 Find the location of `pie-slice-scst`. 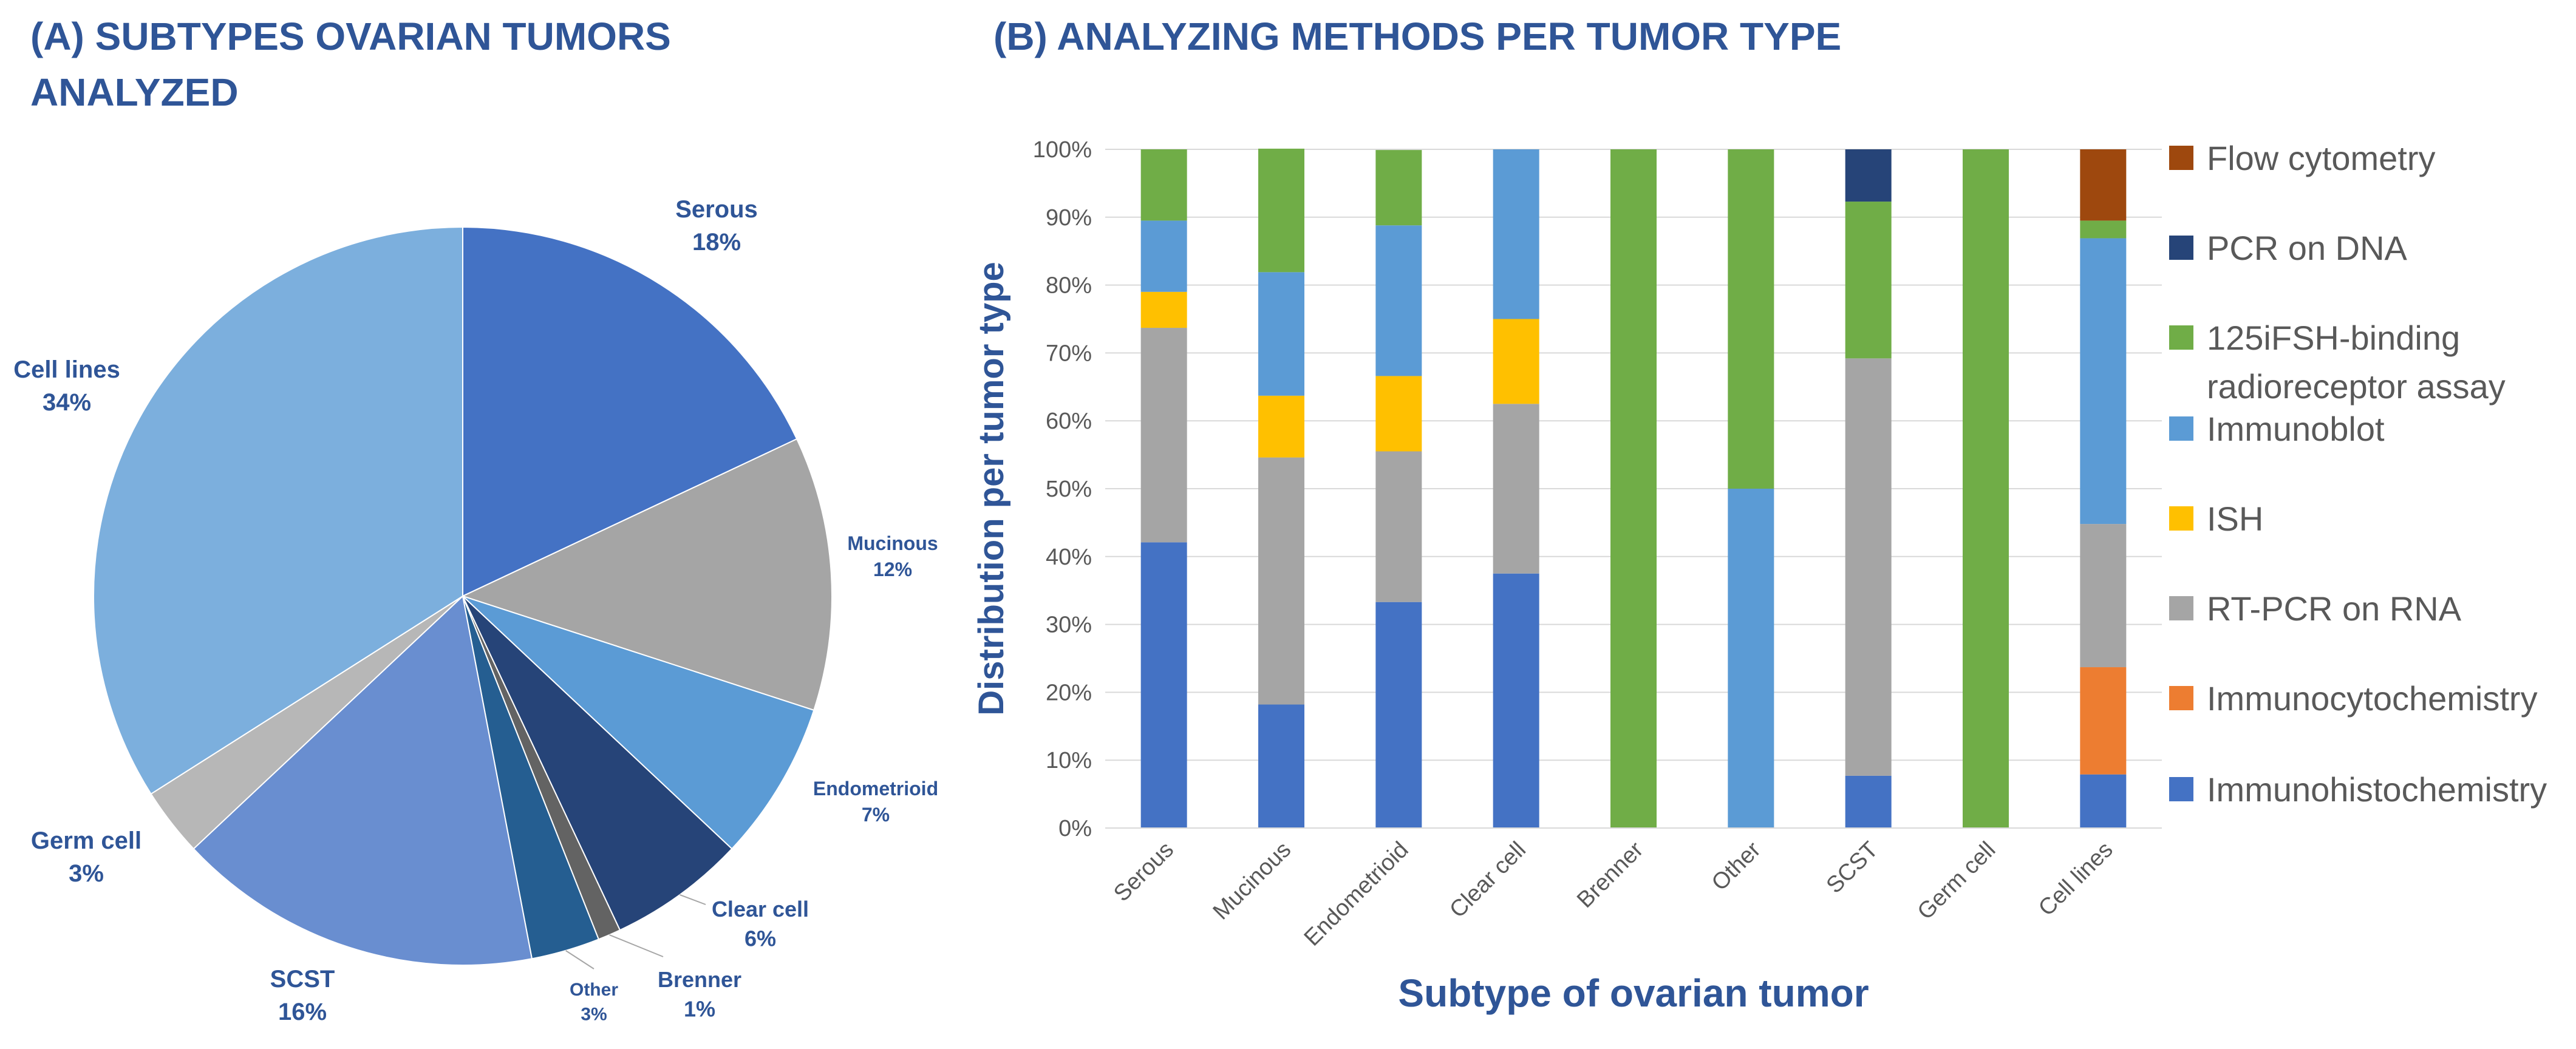

pie-slice-scst is located at coordinates (363, 781).